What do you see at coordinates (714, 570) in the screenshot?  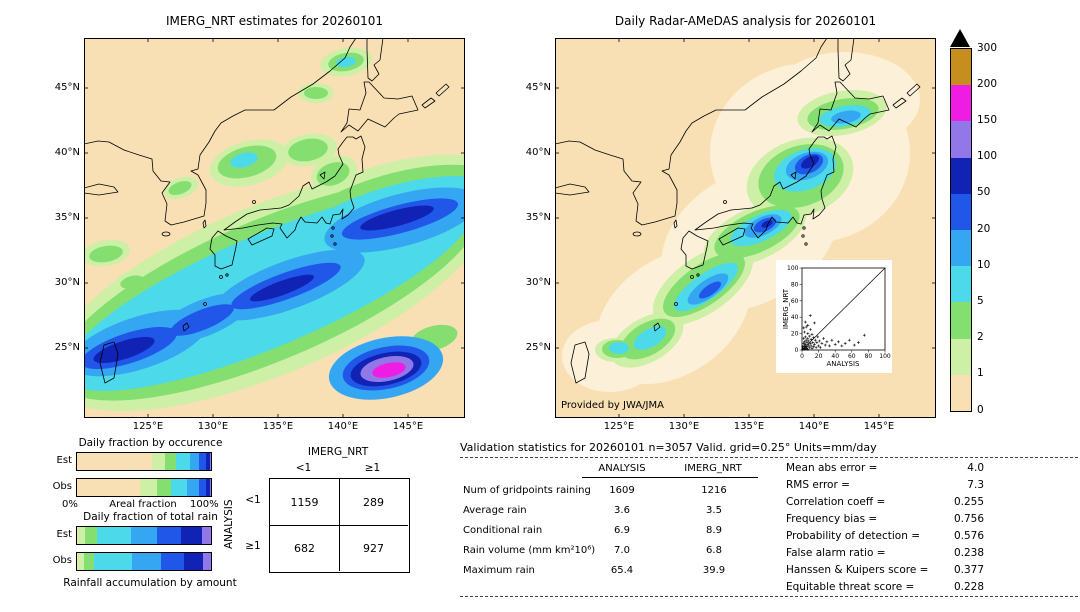 I see `validation-imerg-value: 39.9` at bounding box center [714, 570].